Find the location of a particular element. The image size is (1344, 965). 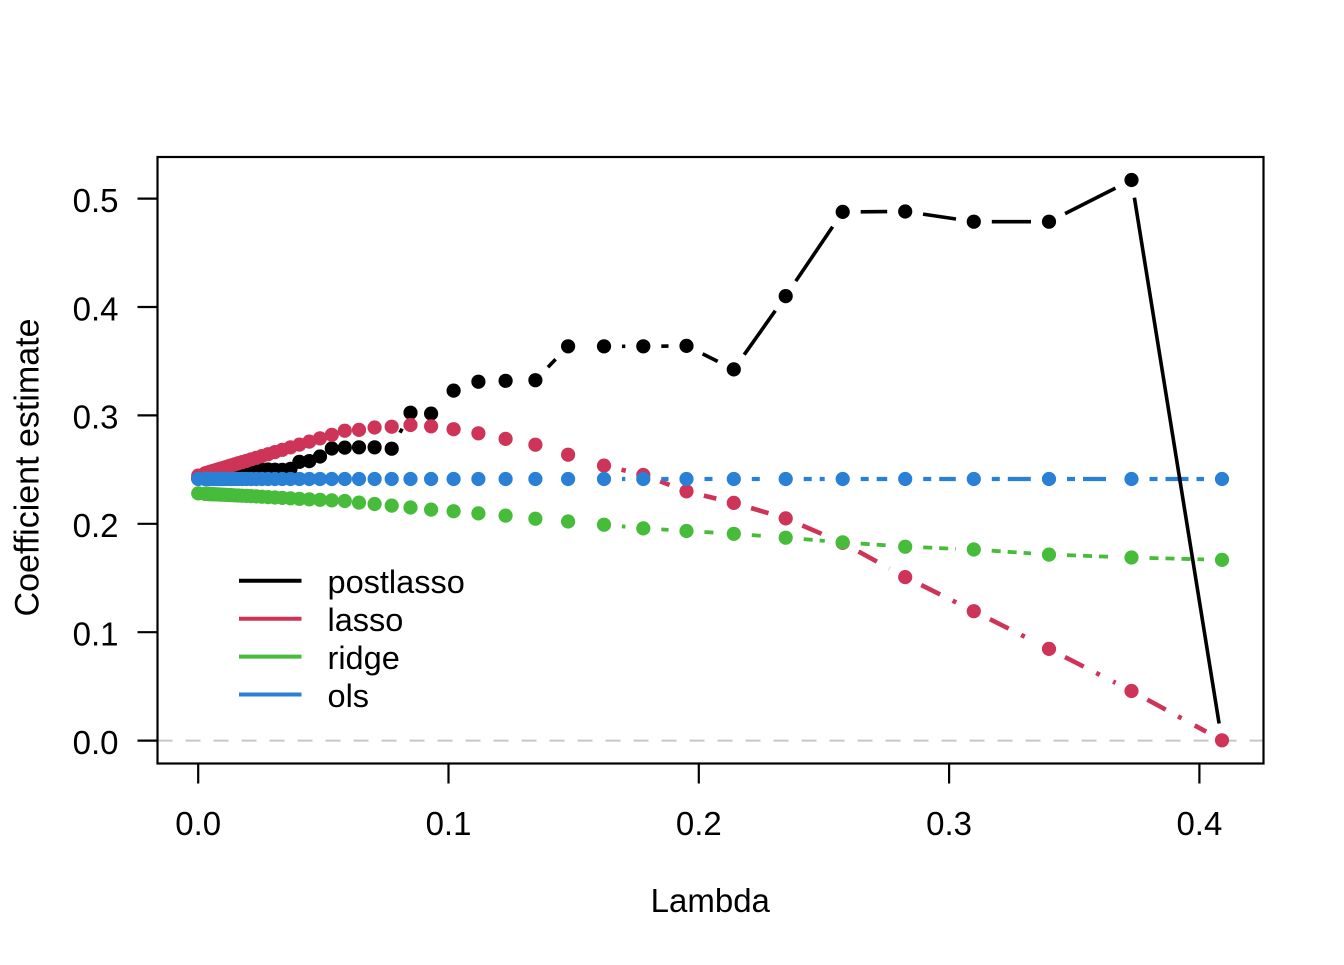

svg-text: lasso is located at coordinates (366, 620).